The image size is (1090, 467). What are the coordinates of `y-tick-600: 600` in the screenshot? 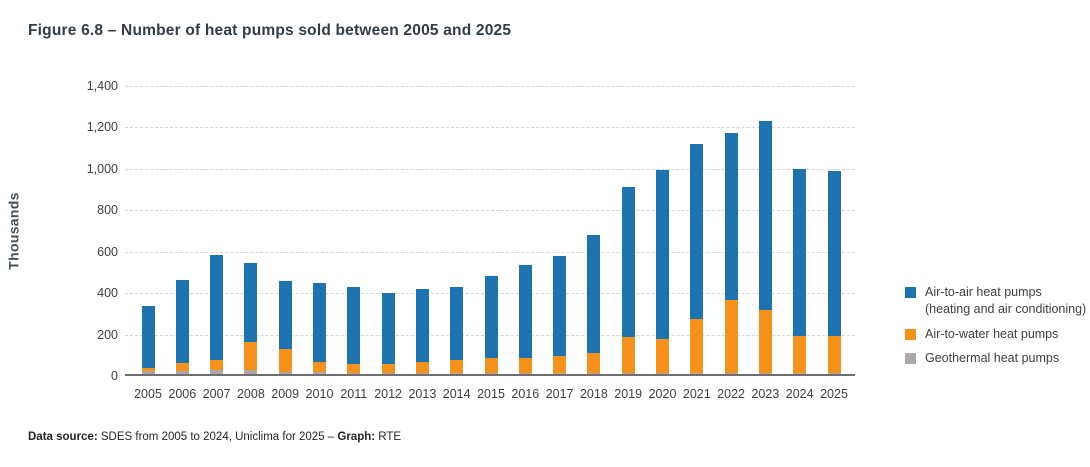 It's located at (107, 251).